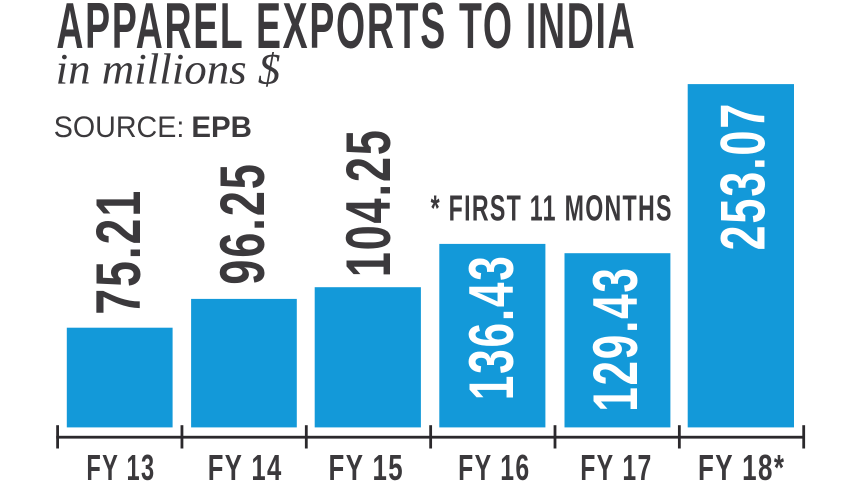 This screenshot has width=857, height=482. Describe the element at coordinates (168, 70) in the screenshot. I see `svg-text: in millions $` at that location.